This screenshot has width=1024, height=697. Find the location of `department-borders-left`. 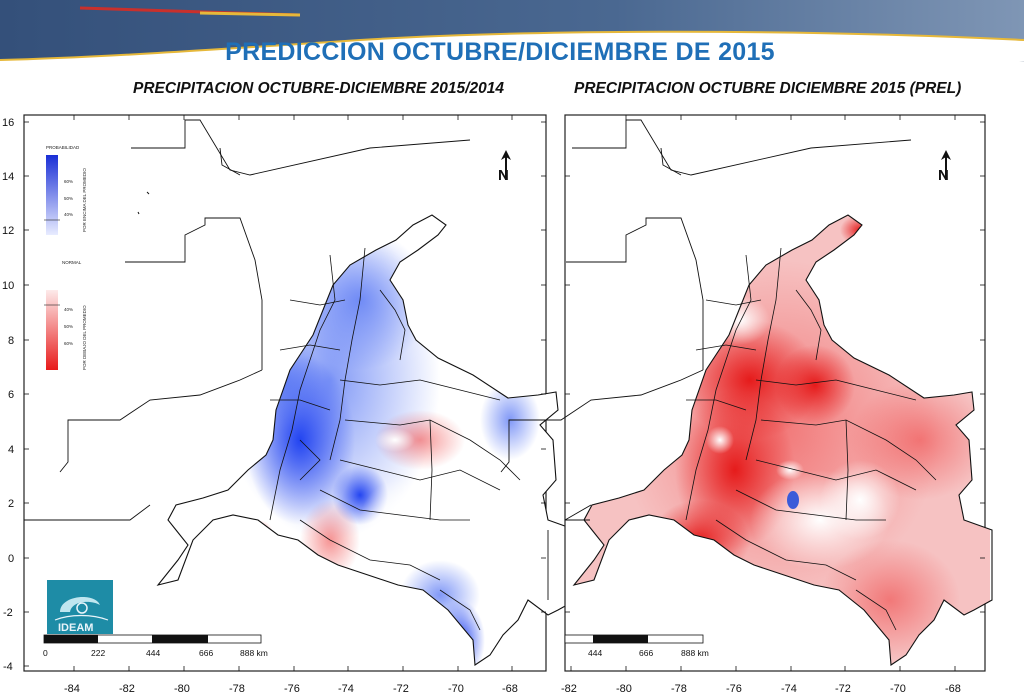

department-borders-left is located at coordinates (395, 439).